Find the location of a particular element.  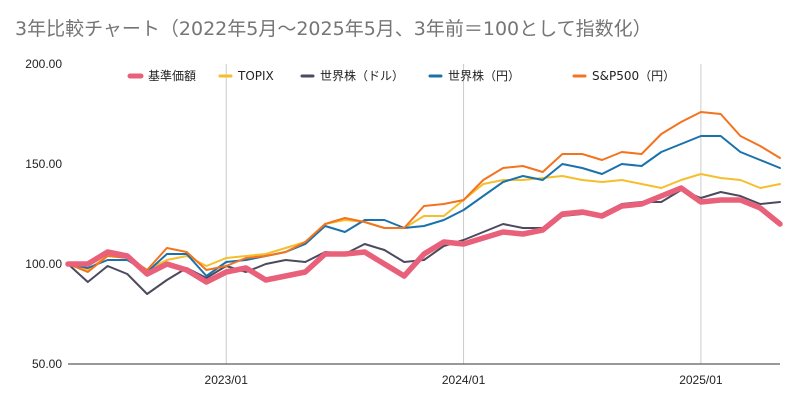

legend-label: S&P500（円） is located at coordinates (633, 76).